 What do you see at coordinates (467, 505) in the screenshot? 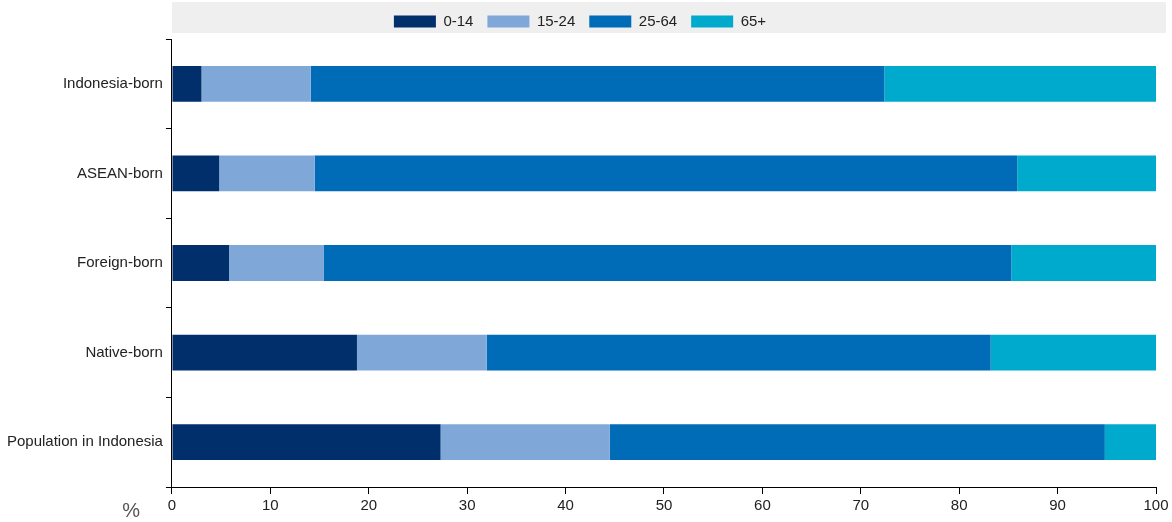
I see `x-tick-label: 30` at bounding box center [467, 505].